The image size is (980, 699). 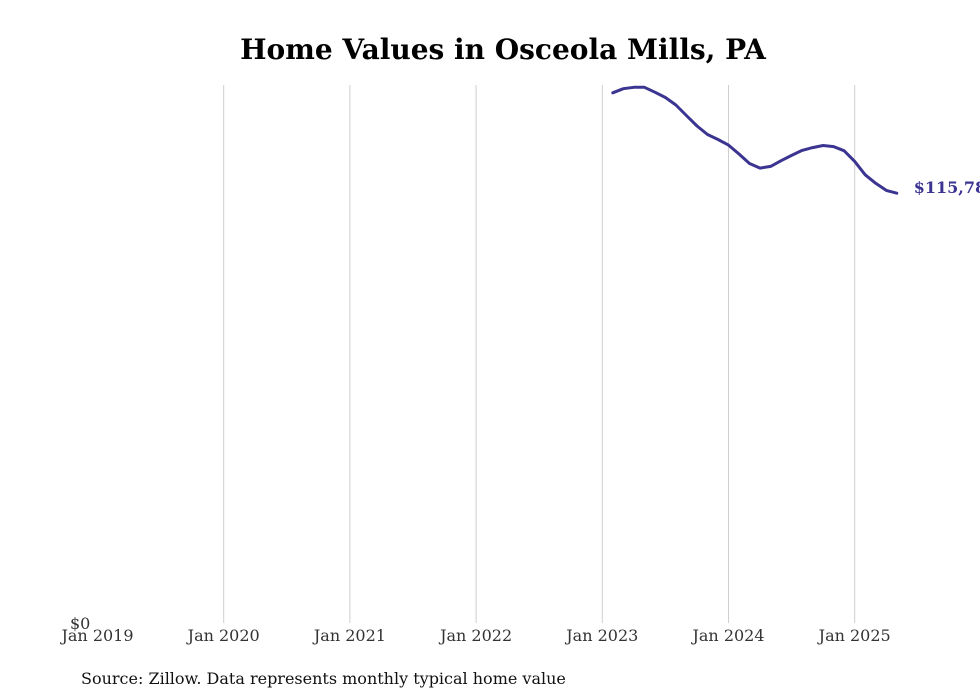 What do you see at coordinates (854, 635) in the screenshot?
I see `x-tick-label: Jan 2025` at bounding box center [854, 635].